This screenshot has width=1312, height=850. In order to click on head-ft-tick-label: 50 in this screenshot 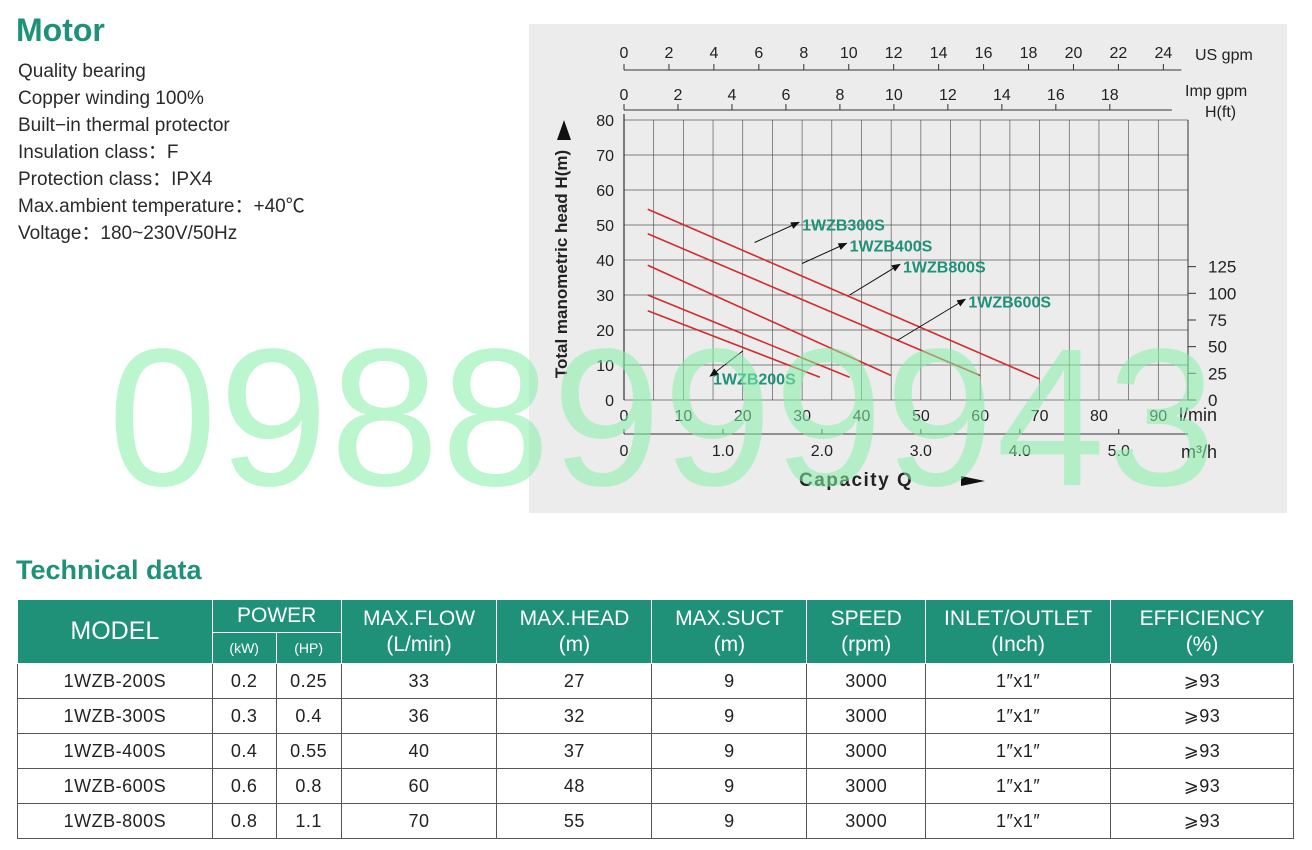, I will do `click(1217, 347)`.